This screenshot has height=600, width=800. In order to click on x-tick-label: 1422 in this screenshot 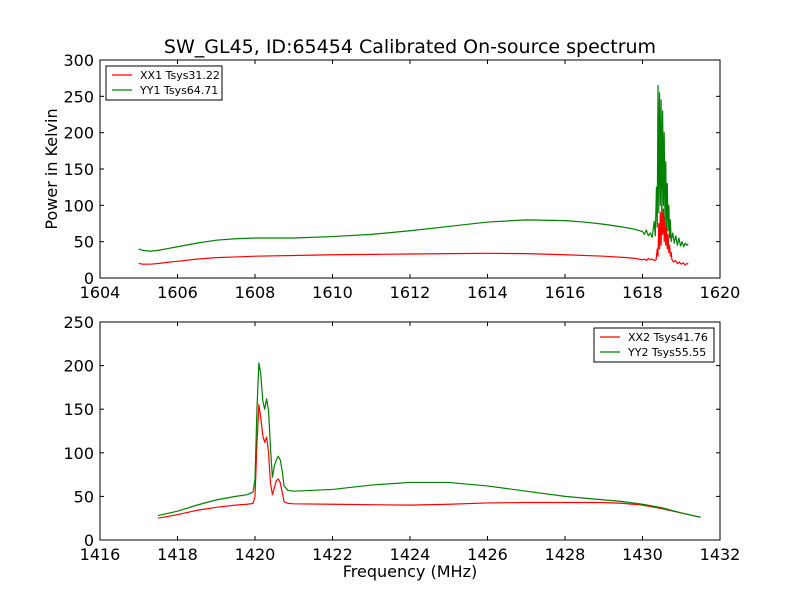, I will do `click(332, 554)`.